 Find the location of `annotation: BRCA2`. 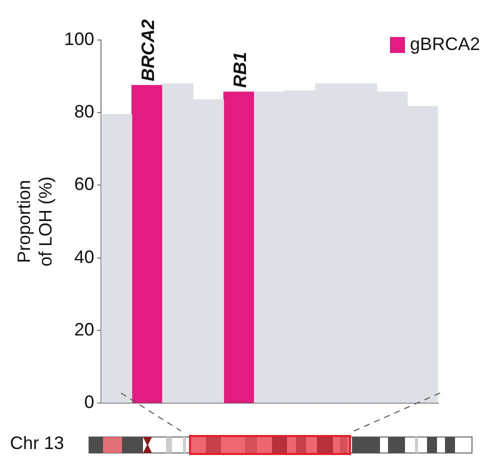

annotation: BRCA2 is located at coordinates (148, 50).